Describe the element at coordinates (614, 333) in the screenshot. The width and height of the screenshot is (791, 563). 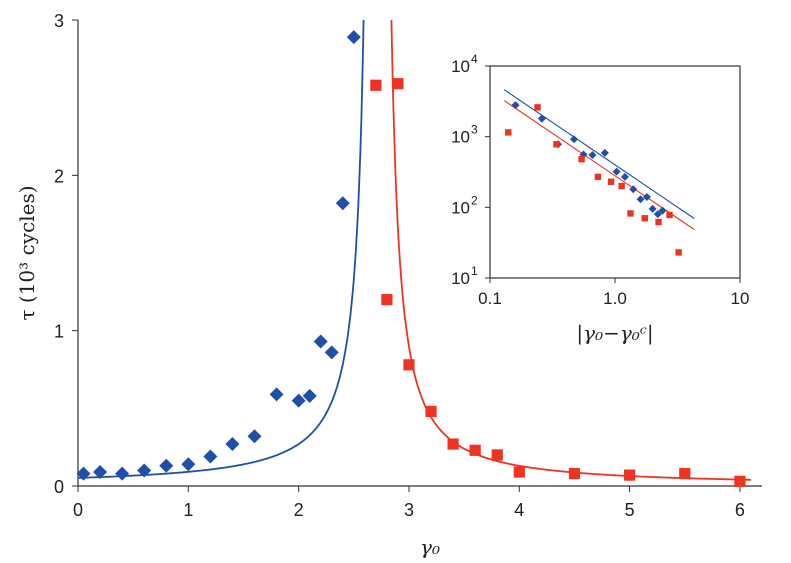
I see `inset-x-axis-label: |γ₀−γ₀ᶜ|` at that location.